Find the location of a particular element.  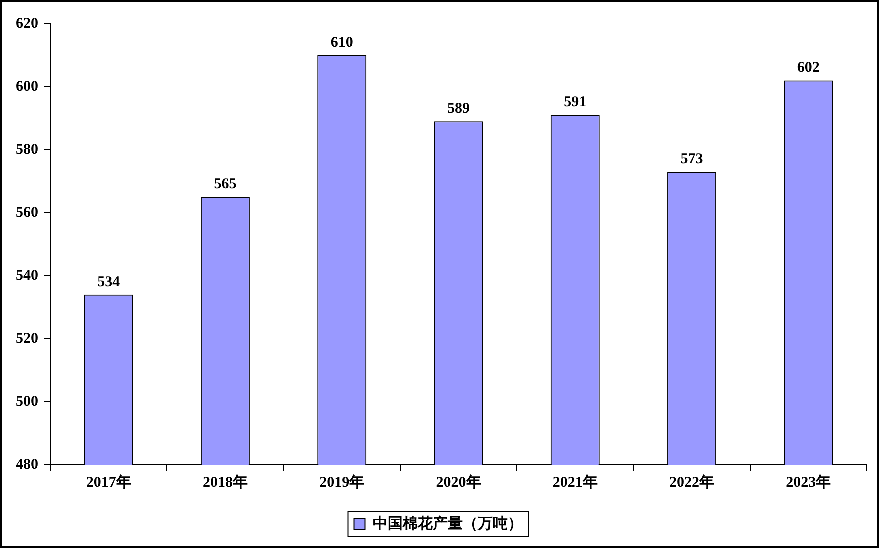

y-tick-label: 520 is located at coordinates (27, 338).